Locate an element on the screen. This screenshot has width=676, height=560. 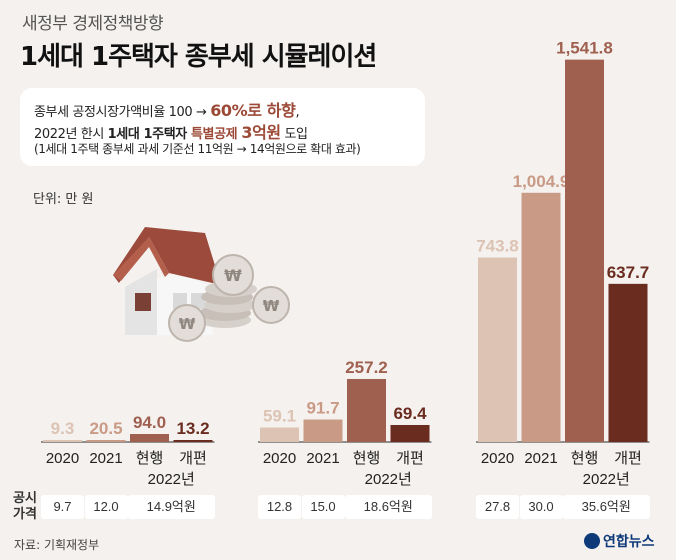
note-line-2-highlight: 특별공제 is located at coordinates (216, 134).